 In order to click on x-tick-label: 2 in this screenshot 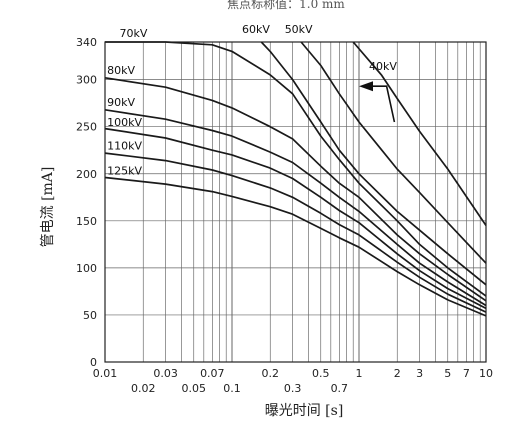, I will do `click(397, 373)`.